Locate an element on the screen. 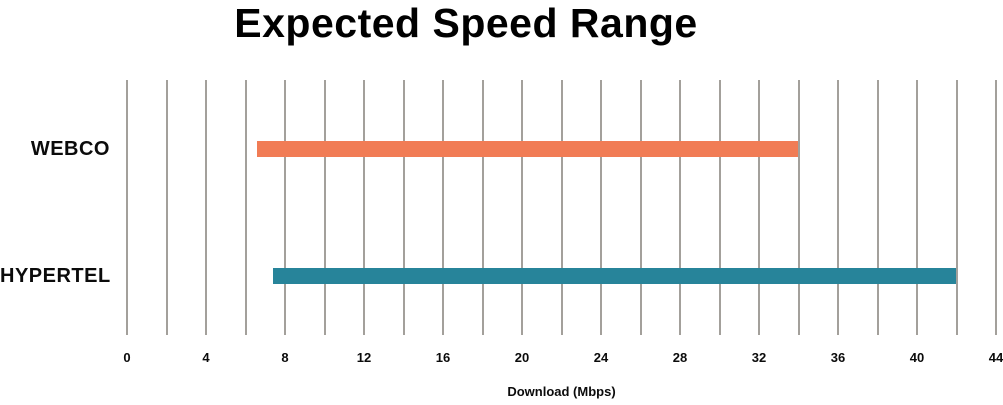 This screenshot has width=1003, height=405. category-label-webco: WEBCO is located at coordinates (70, 148).